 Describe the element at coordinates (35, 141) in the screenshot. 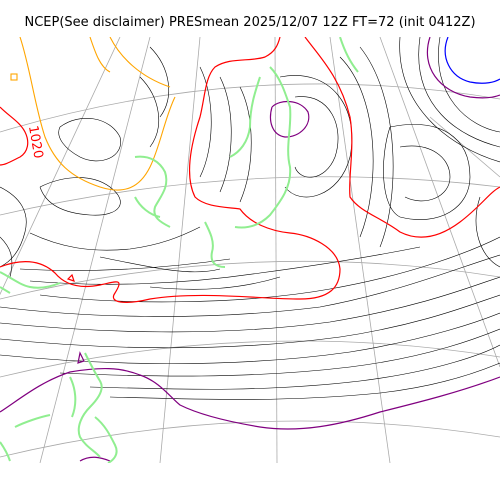

I see `contour-label-1020: 1020` at that location.